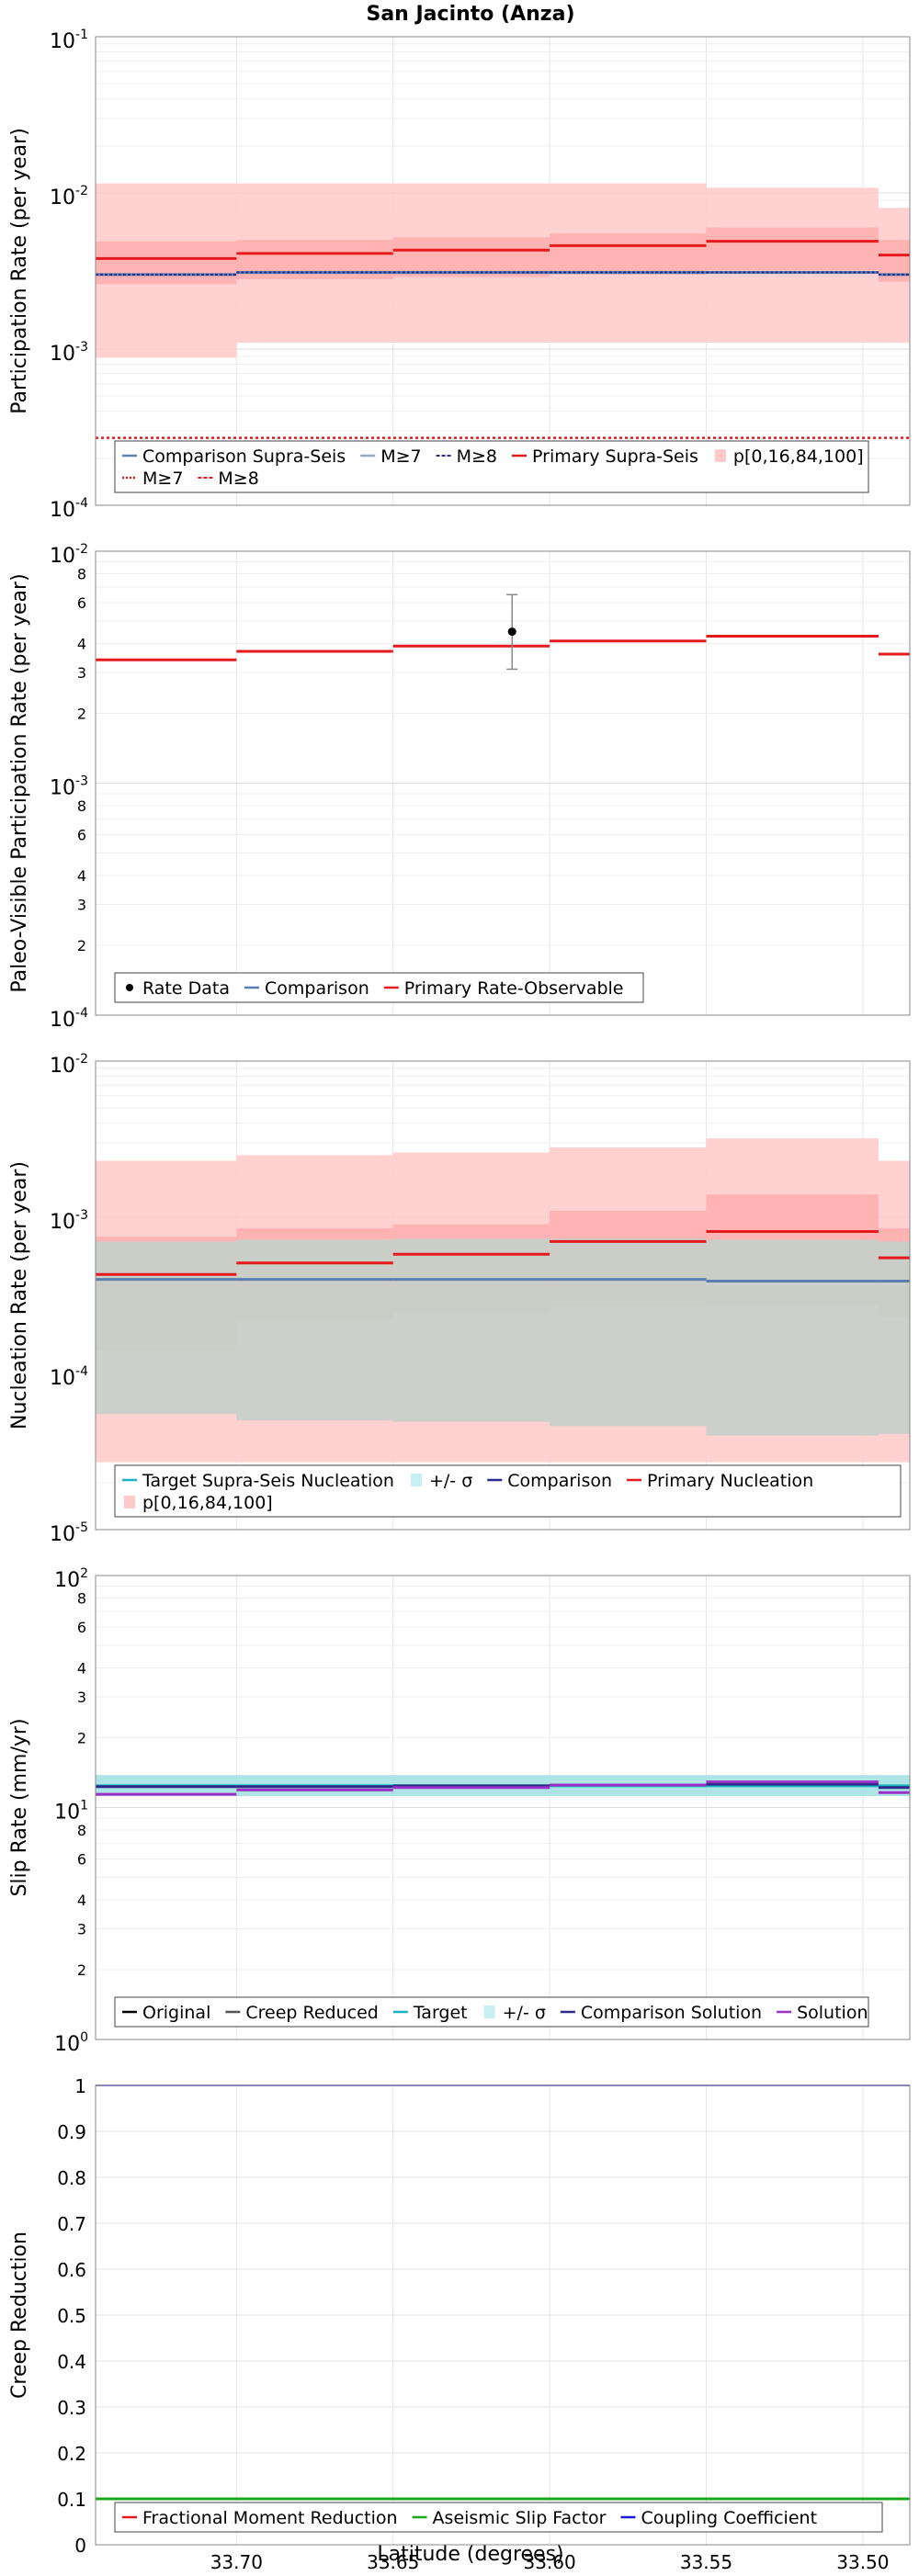 The image size is (919, 2576). I want to click on y-tick-label: 10², so click(71, 1579).